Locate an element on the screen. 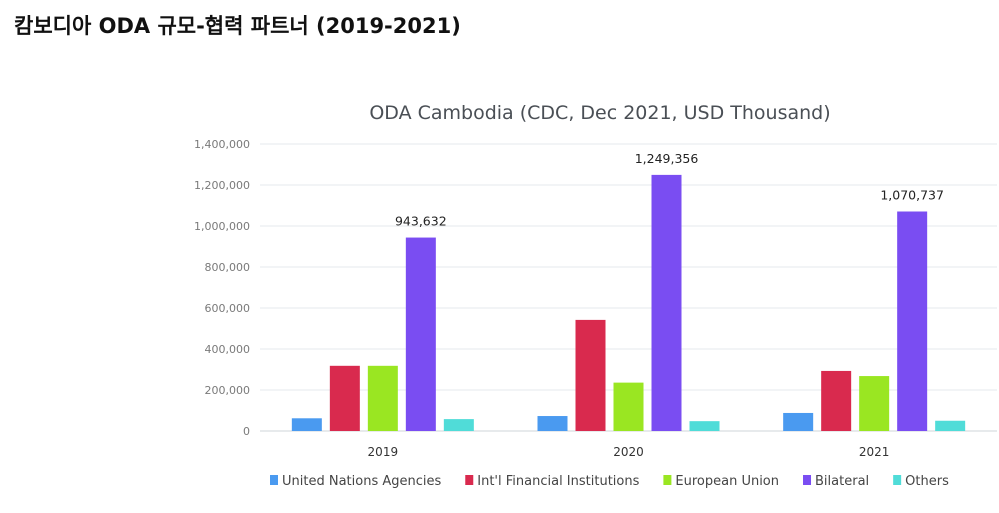 This screenshot has height=513, width=999. x-tick-label: 2021 is located at coordinates (874, 452).